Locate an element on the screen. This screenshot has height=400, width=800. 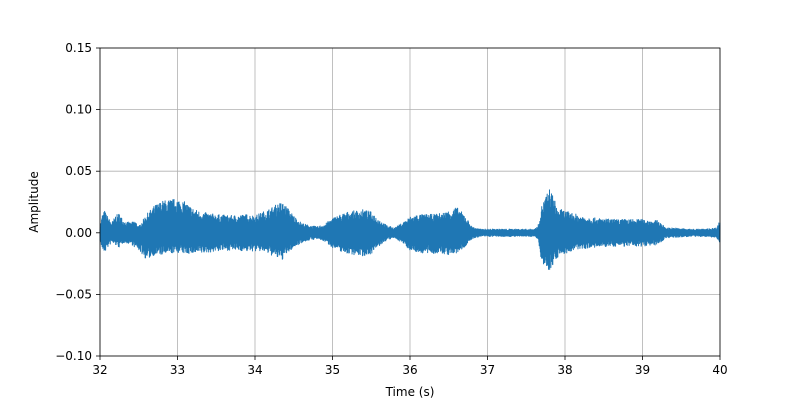
y-tick-label: −0.05 is located at coordinates (73, 294).